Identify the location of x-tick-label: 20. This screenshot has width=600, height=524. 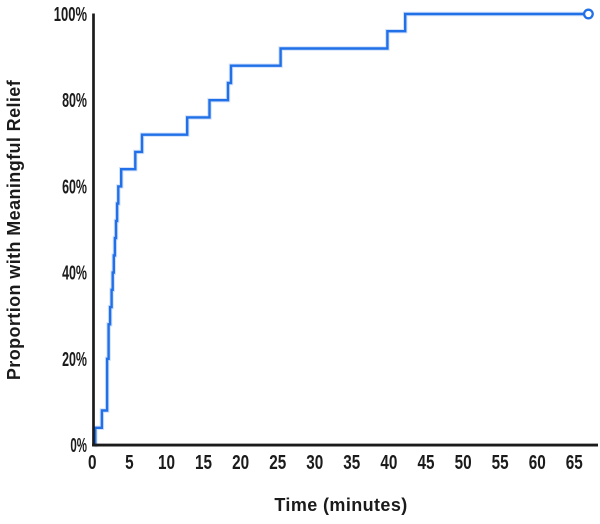
(240, 463).